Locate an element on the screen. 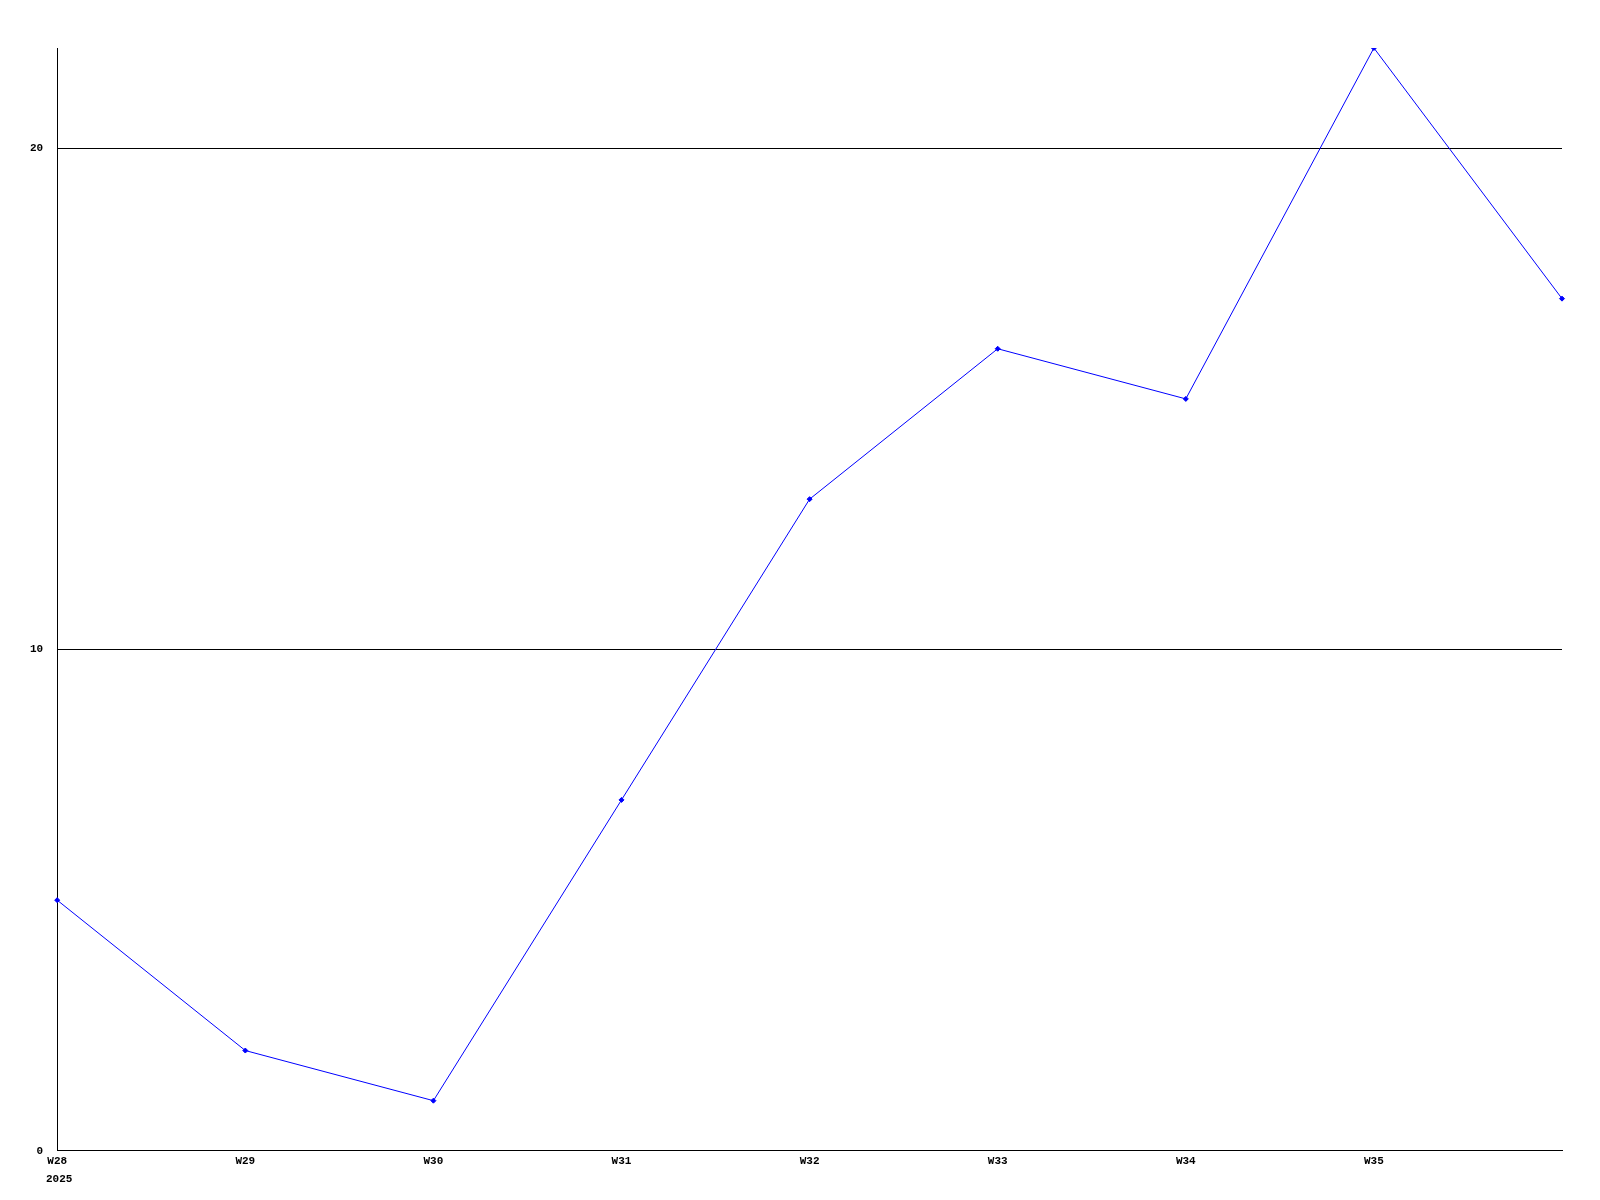  x-tick-label: W33 is located at coordinates (997, 1161).